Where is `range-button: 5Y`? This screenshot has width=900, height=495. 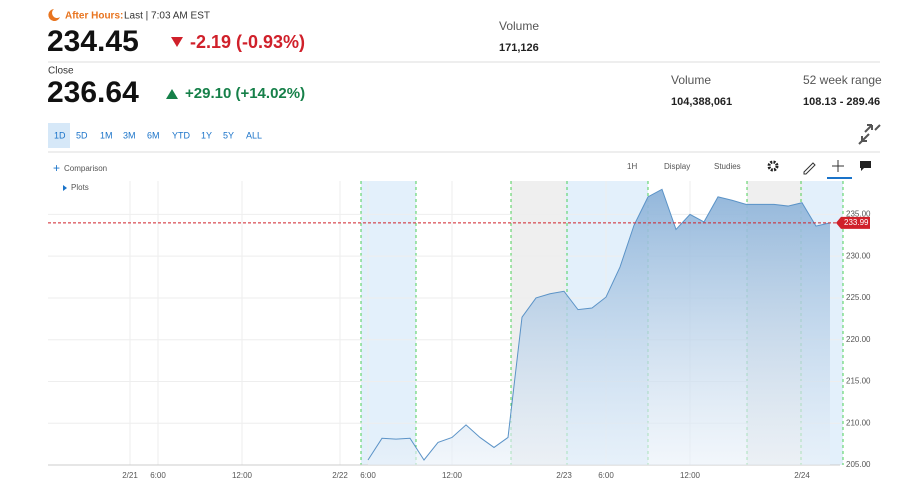 range-button: 5Y is located at coordinates (228, 135).